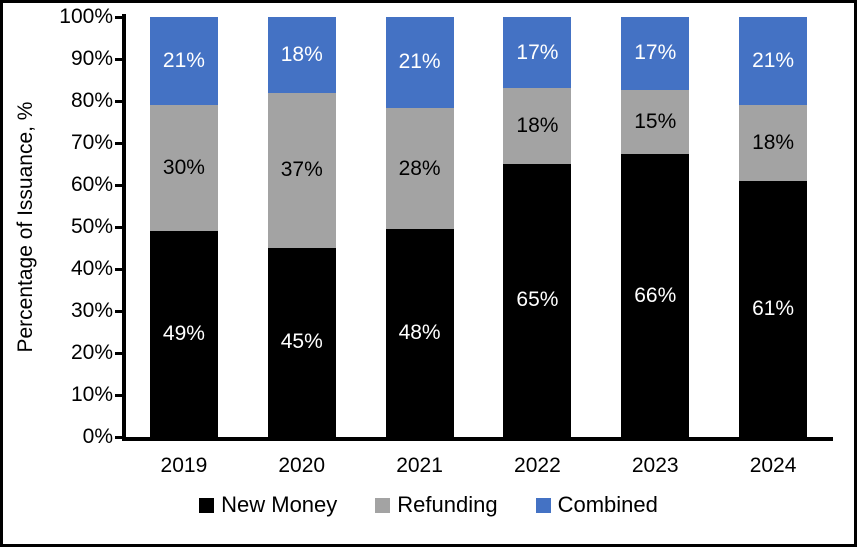  I want to click on y-tick-label-80-: 80%, so click(91, 100).